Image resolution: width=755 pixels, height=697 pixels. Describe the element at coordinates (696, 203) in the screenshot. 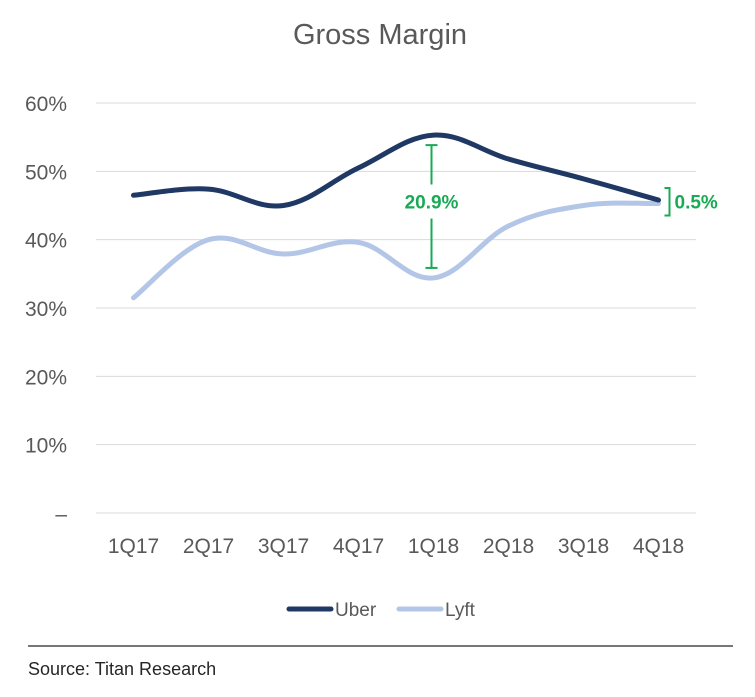

I see `gap-label: 0.5%` at that location.